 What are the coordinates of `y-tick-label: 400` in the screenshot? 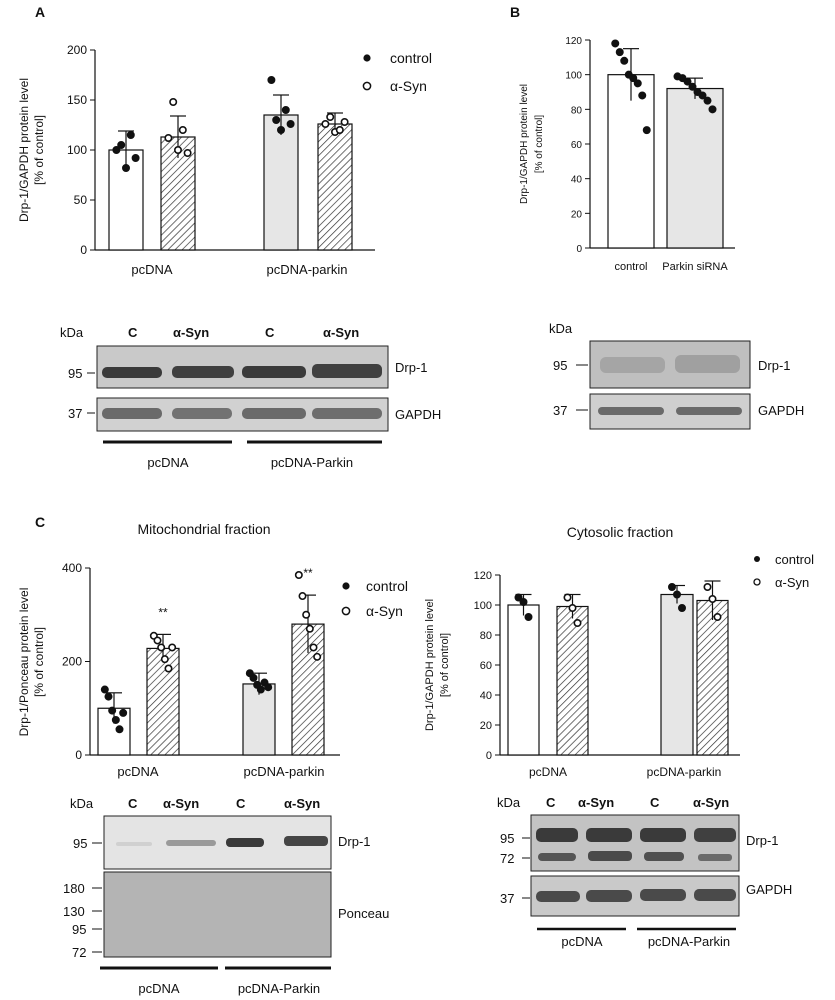 It's located at (72, 568).